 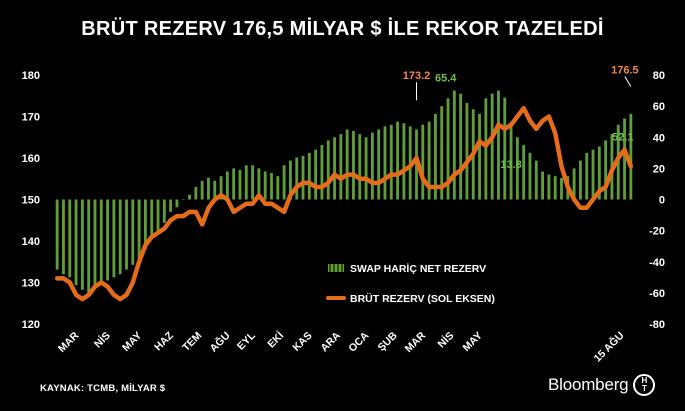 What do you see at coordinates (192, 341) in the screenshot?
I see `x-axis-tick-label: TEM` at bounding box center [192, 341].